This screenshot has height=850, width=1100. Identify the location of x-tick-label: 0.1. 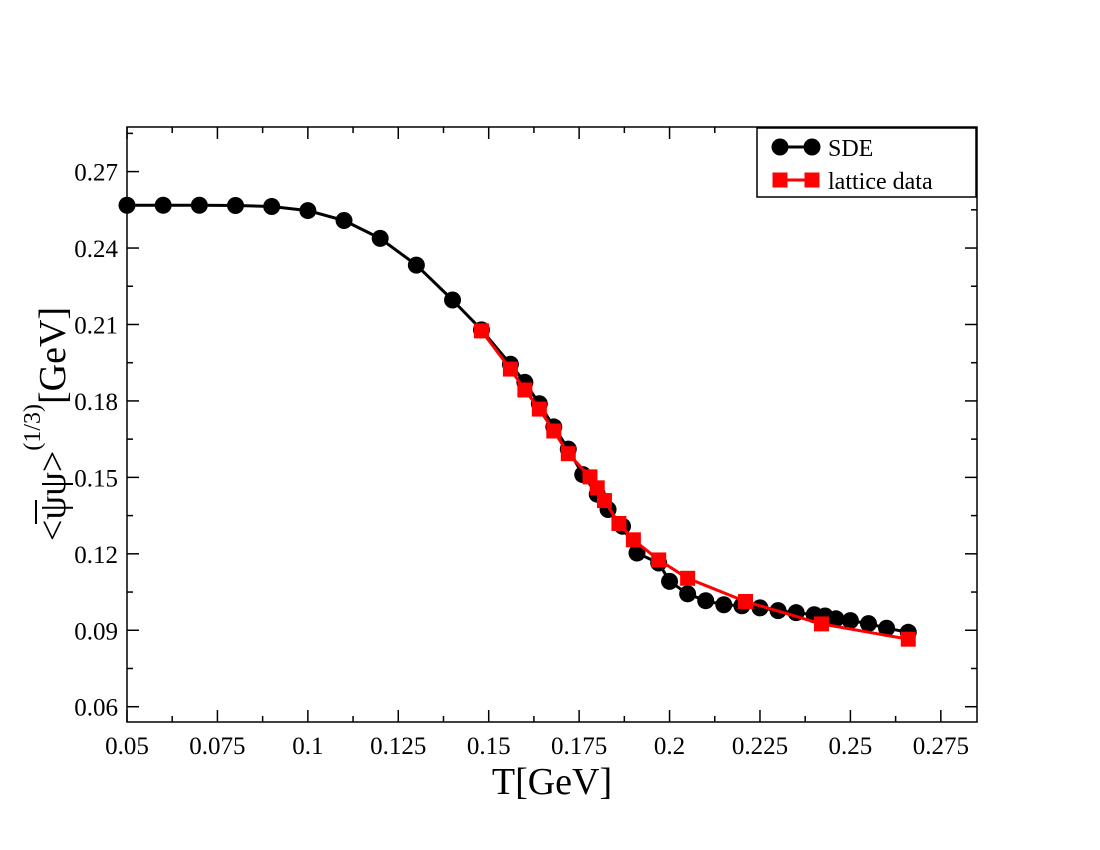
(307, 746).